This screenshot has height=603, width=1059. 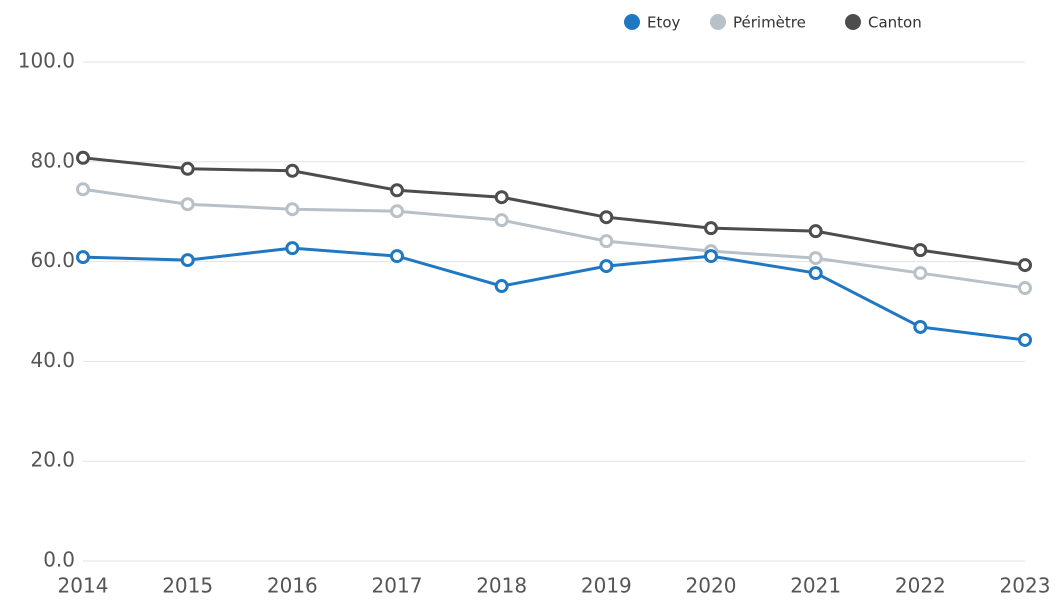 I want to click on y-tick-label: 60.0, so click(x=52, y=260).